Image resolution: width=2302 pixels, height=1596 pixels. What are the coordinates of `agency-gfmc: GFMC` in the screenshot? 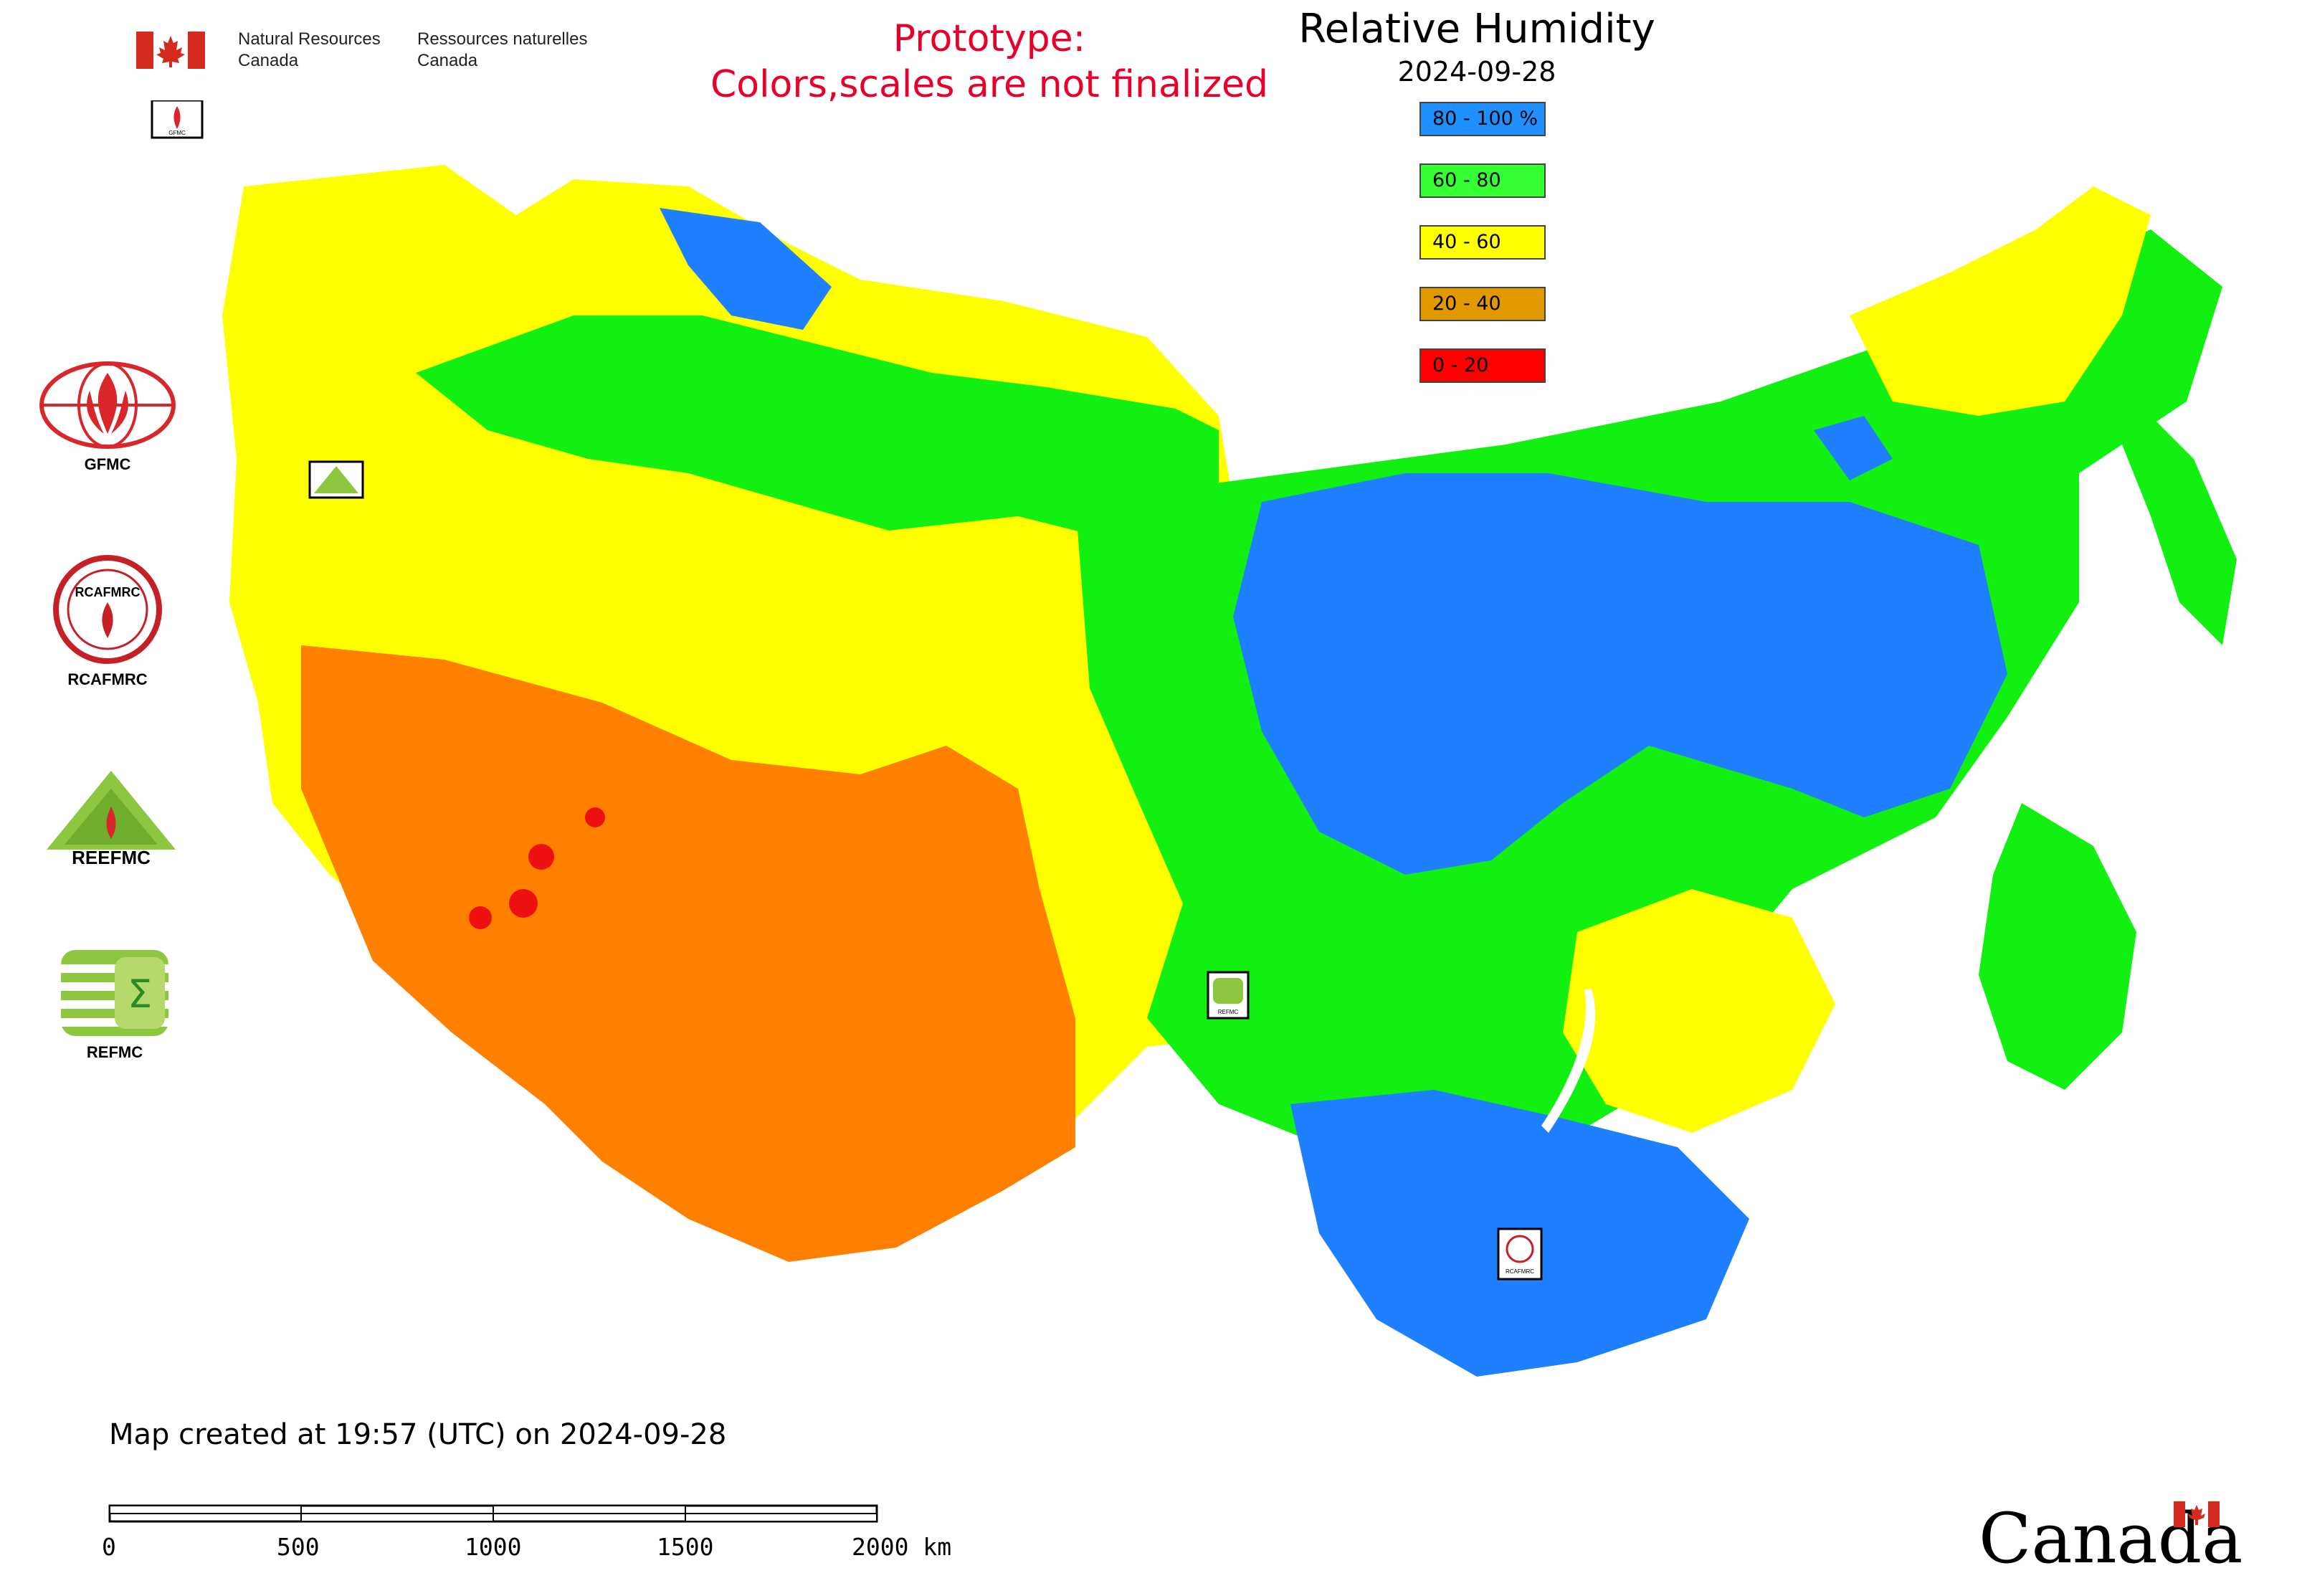 It's located at (108, 416).